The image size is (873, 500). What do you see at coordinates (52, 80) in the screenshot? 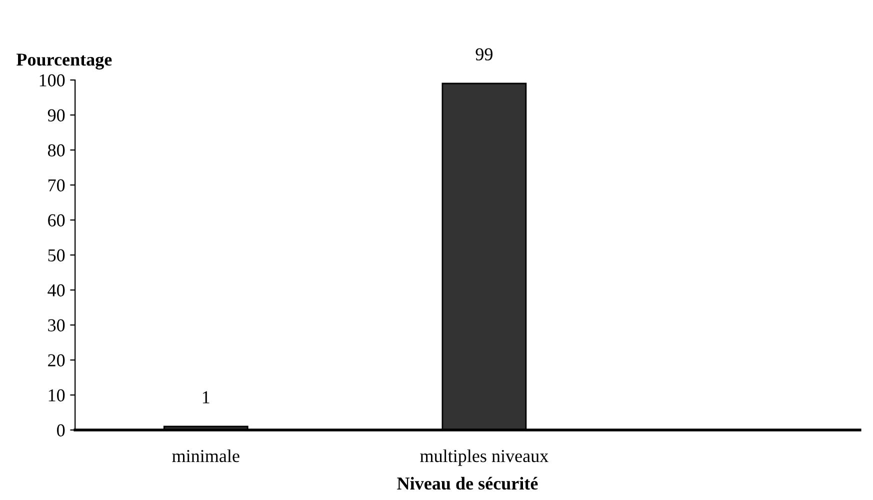
I see `y-tick-label: 100` at bounding box center [52, 80].